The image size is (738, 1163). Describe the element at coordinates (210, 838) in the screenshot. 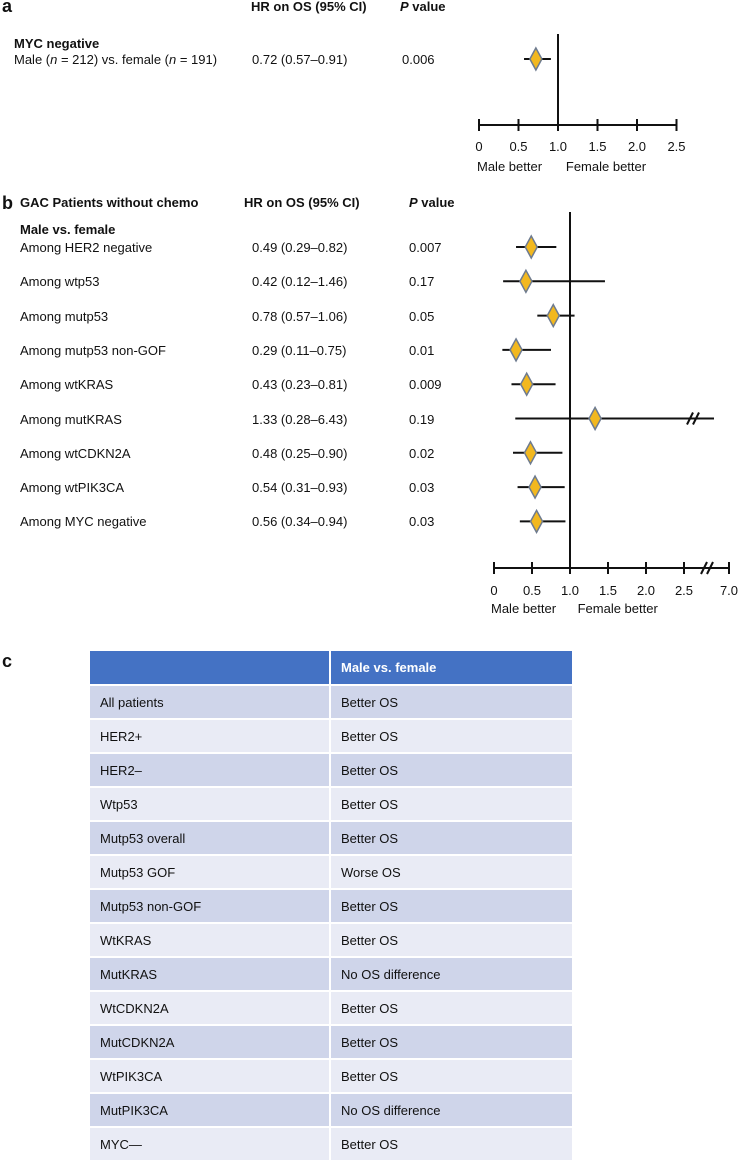

I see `table-cell-group: Mutp53 overall` at that location.